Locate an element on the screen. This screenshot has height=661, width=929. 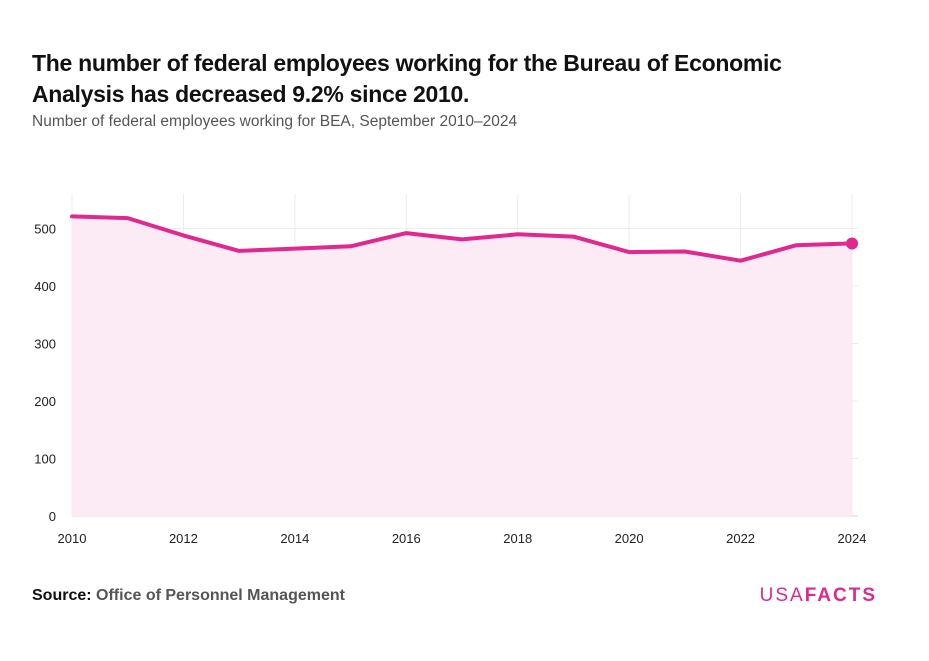
x-tick-label: 2020 is located at coordinates (629, 538).